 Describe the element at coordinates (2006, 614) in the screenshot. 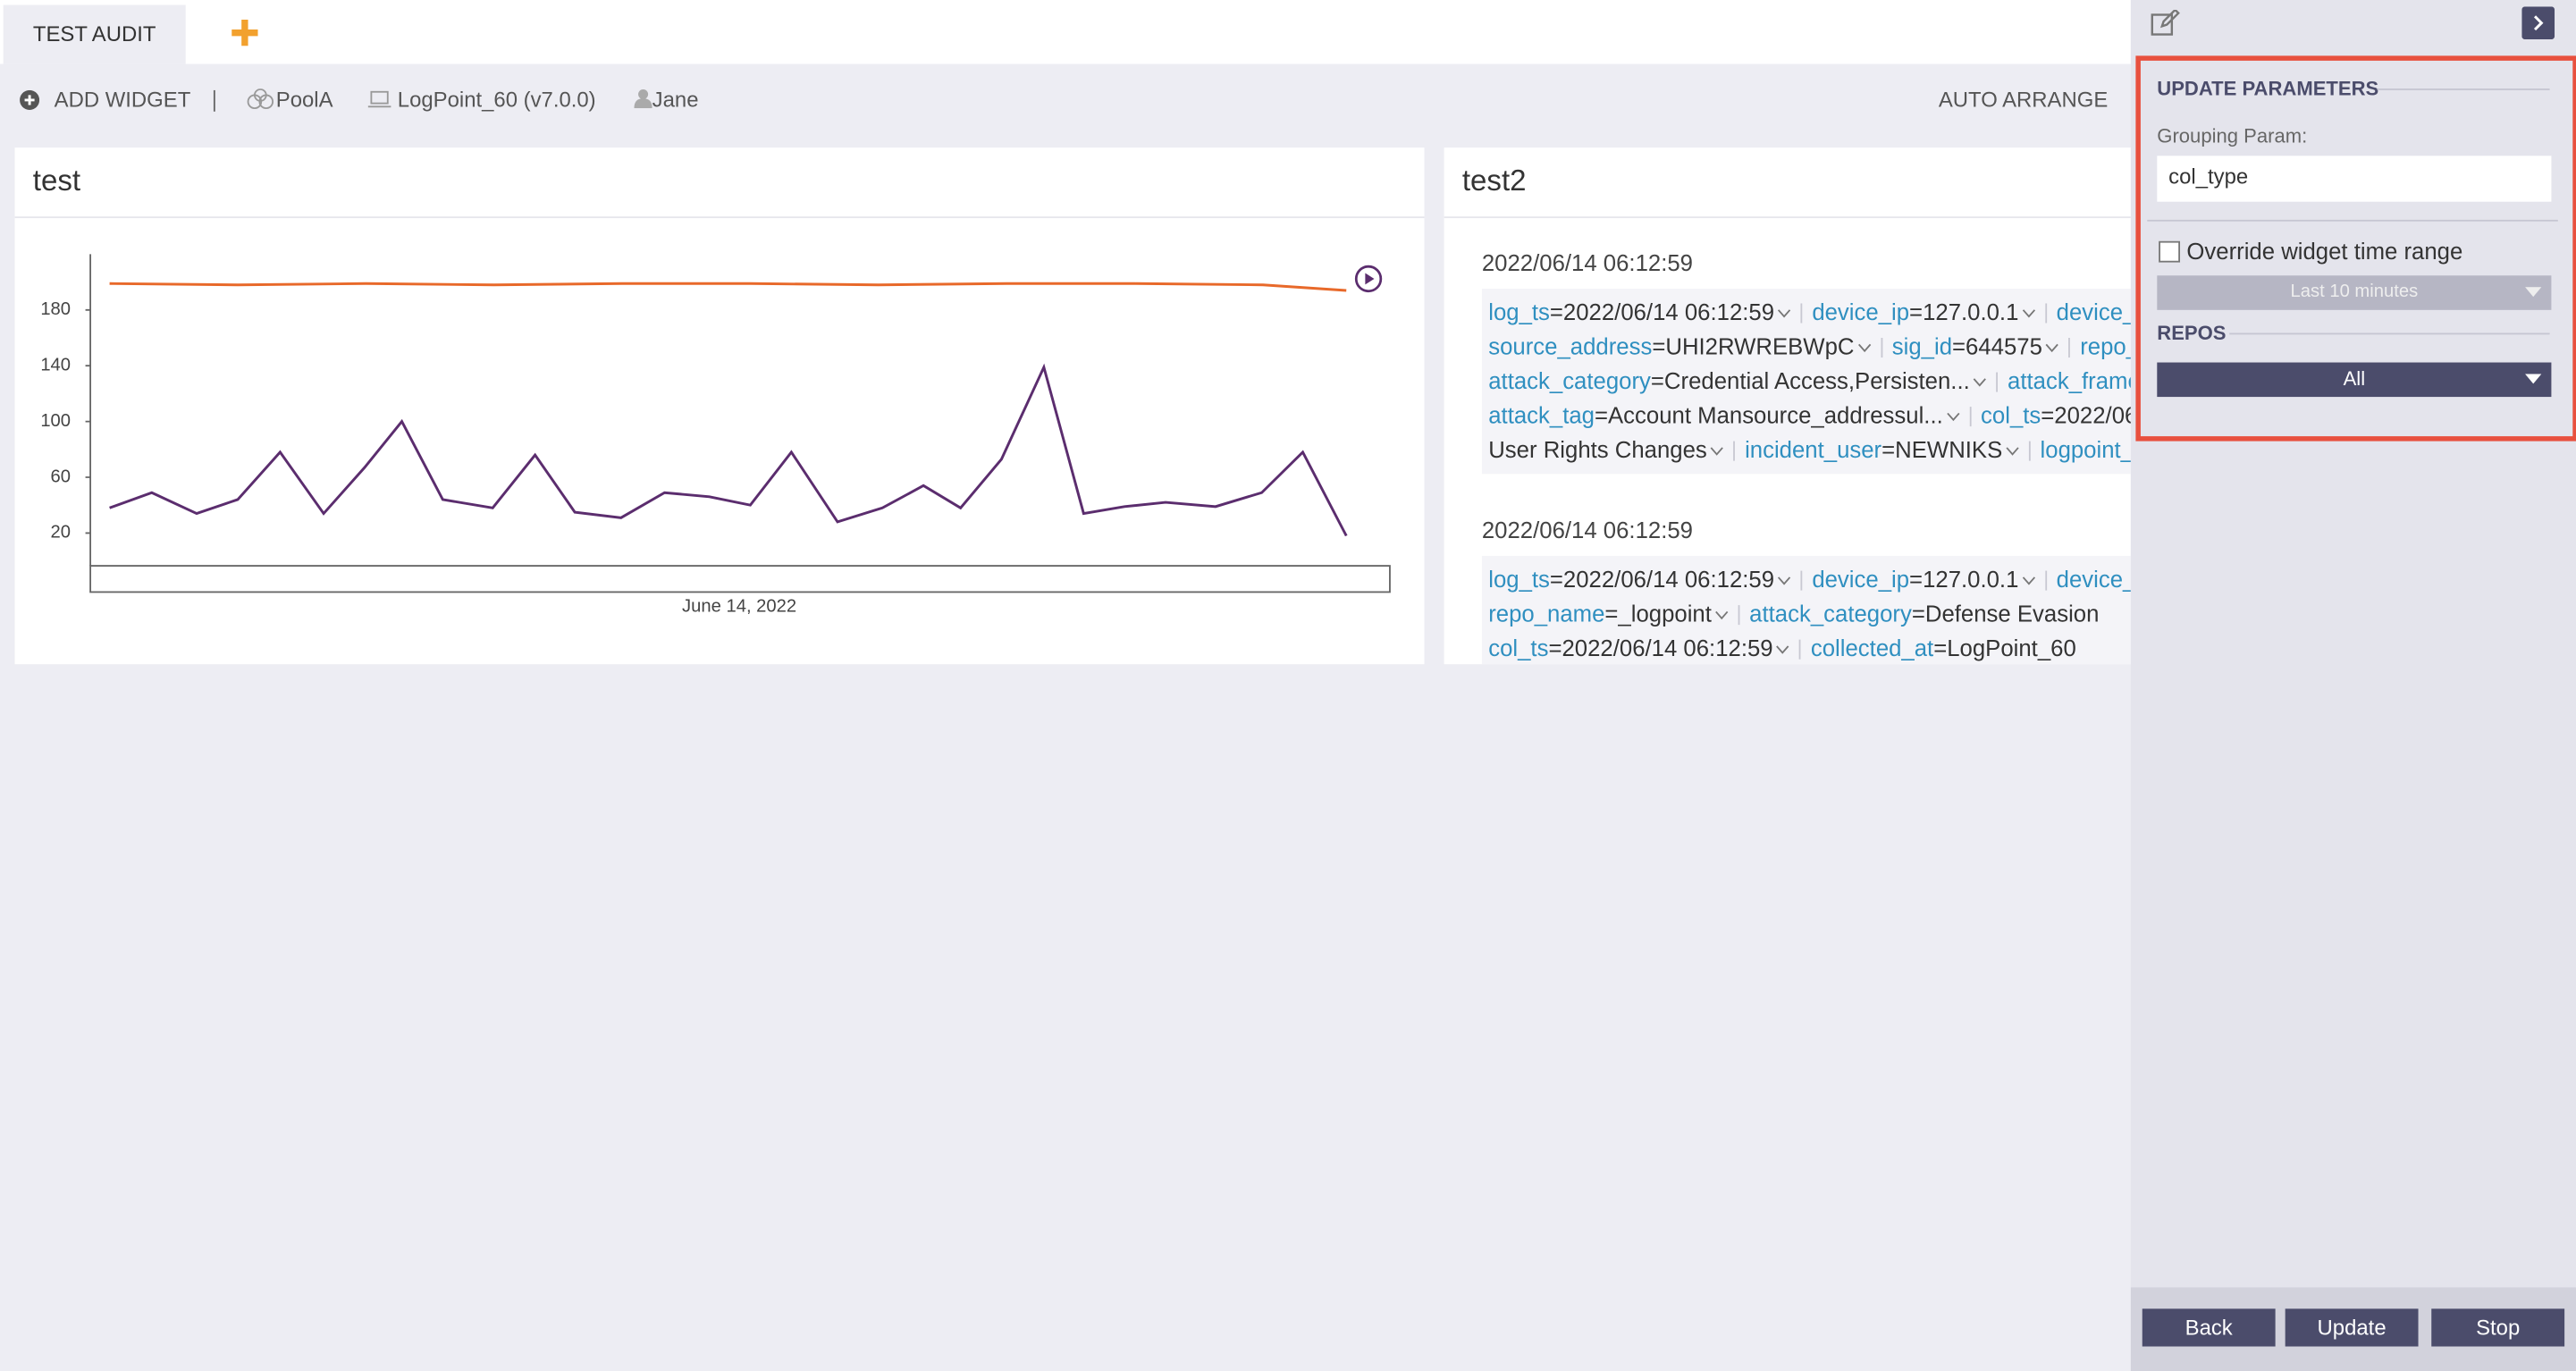

I see `field-value: =Defense Evasion` at that location.